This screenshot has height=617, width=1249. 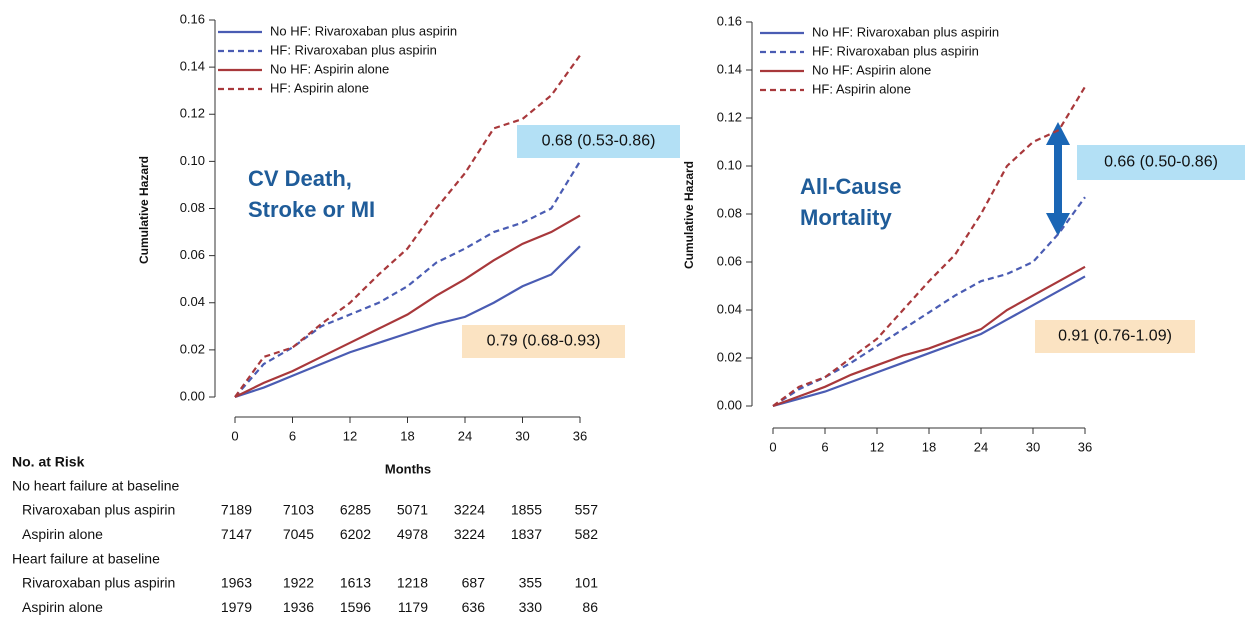 What do you see at coordinates (590, 607) in the screenshot?
I see `risk-count: 86` at bounding box center [590, 607].